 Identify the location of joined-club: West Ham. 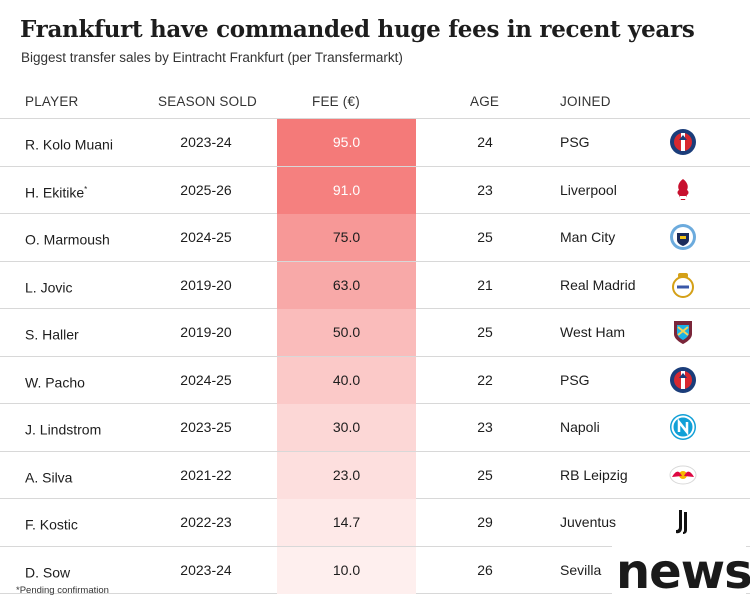
(593, 332).